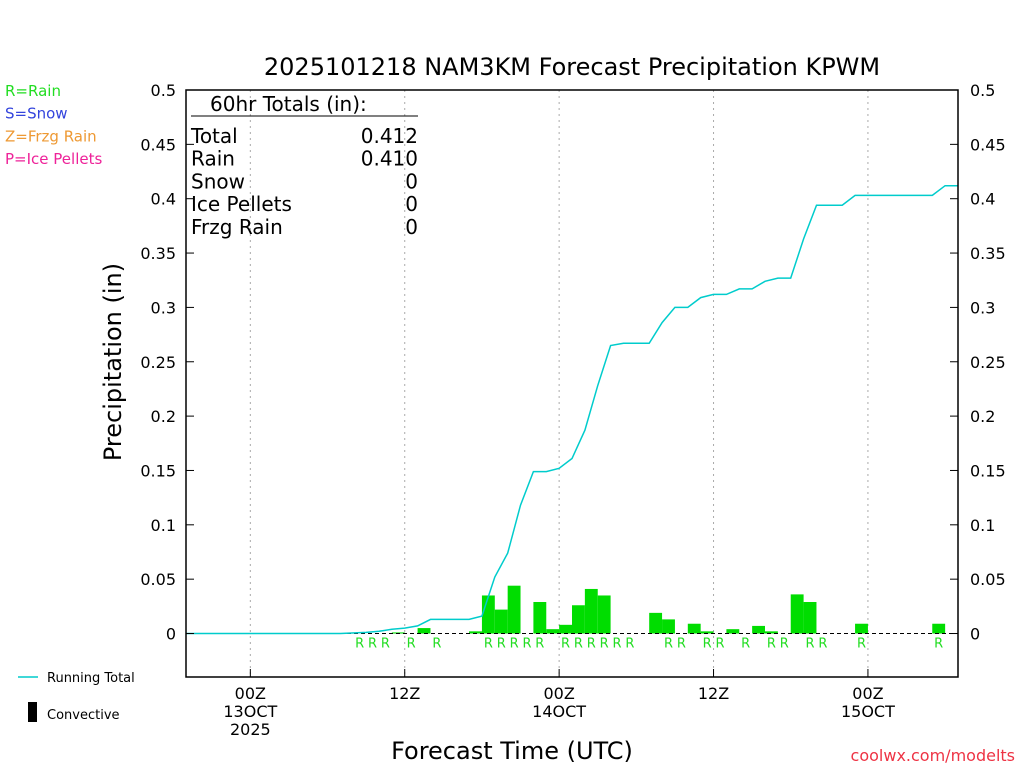 This screenshot has width=1024, height=768. I want to click on y-tick-label: 0.25, so click(158, 362).